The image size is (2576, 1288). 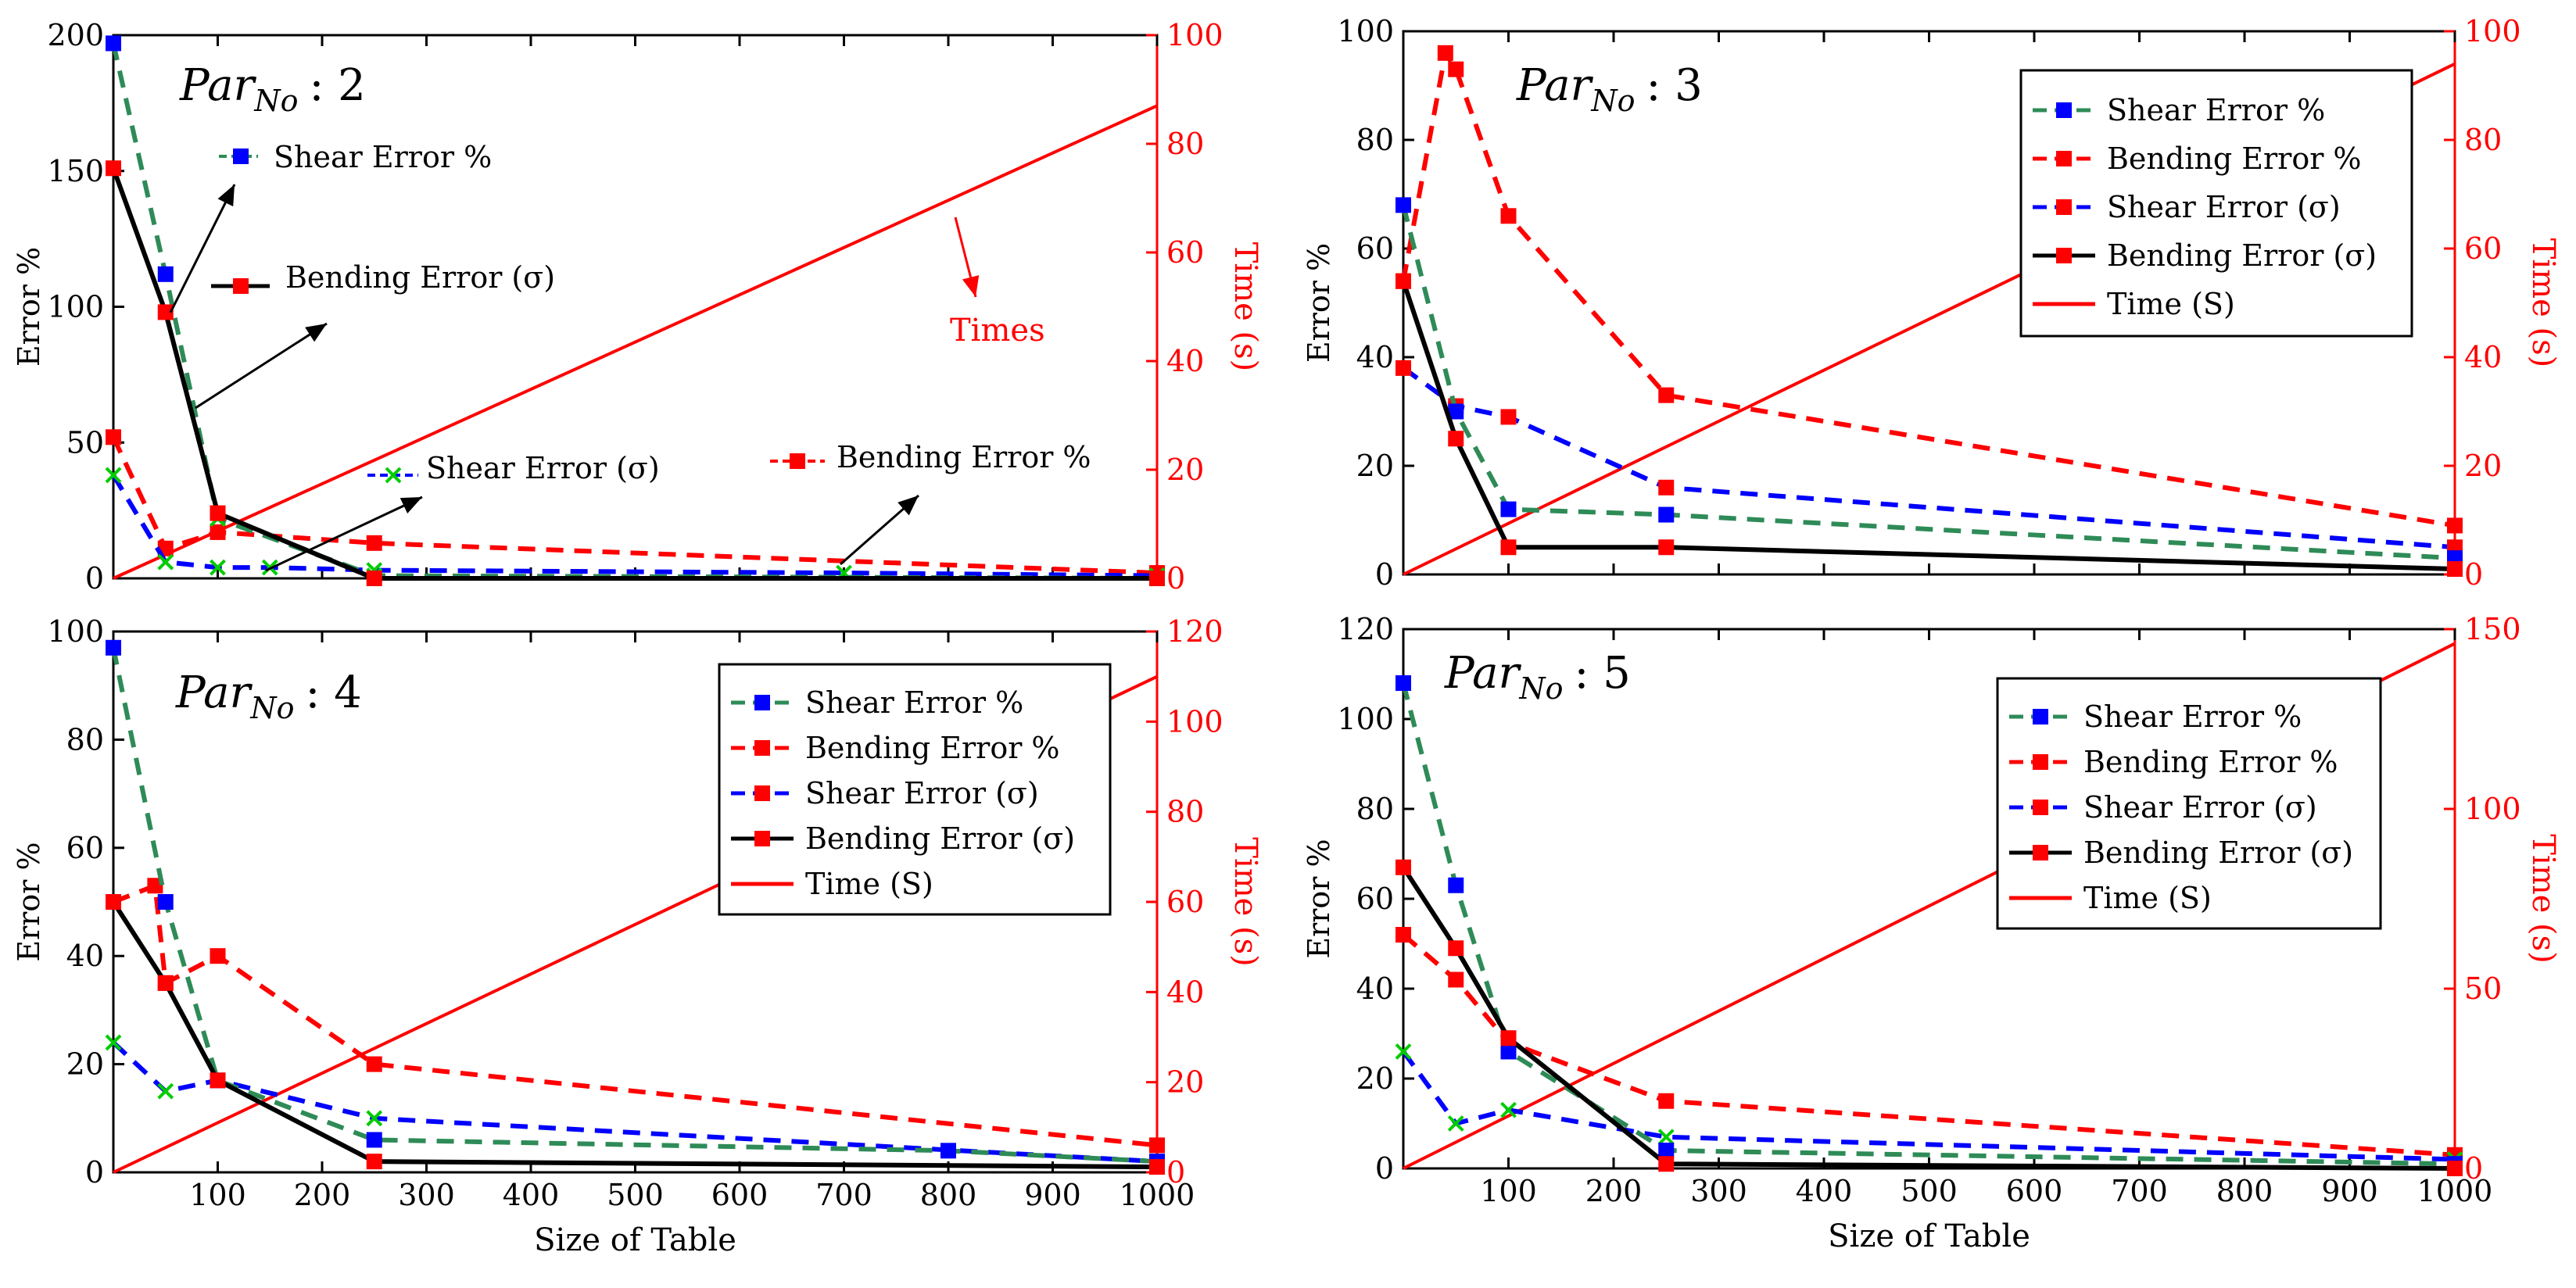 I want to click on y-tick-label: 20, so click(x=85, y=1064).